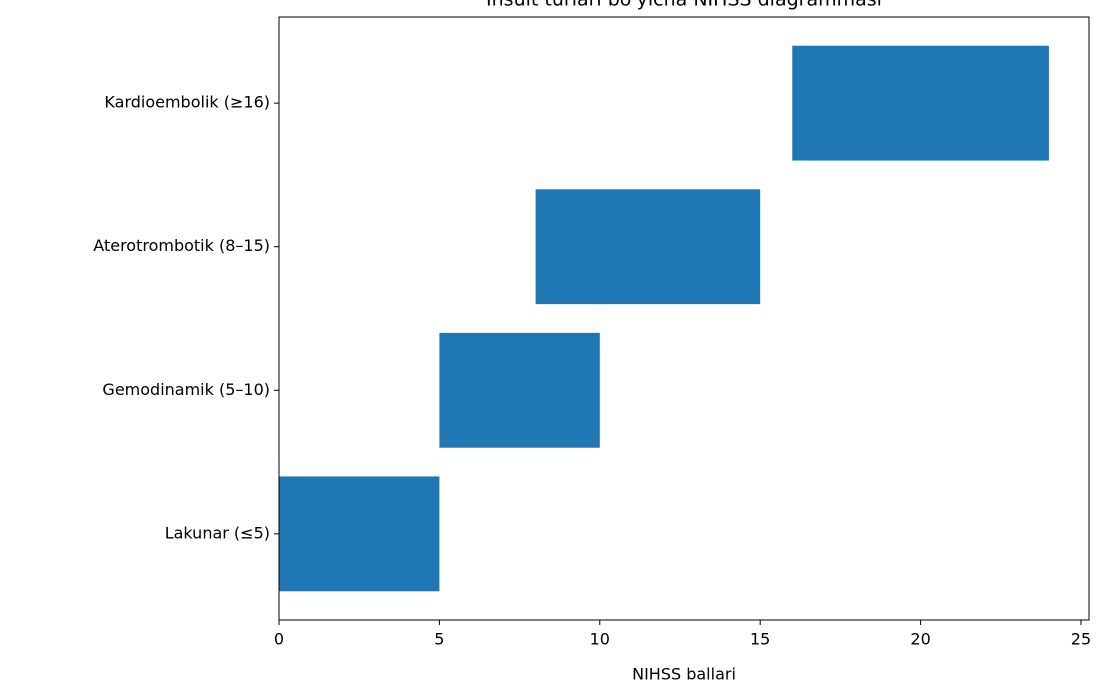  Describe the element at coordinates (684, 674) in the screenshot. I see `x-axis-label: NIHSS ballari` at that location.